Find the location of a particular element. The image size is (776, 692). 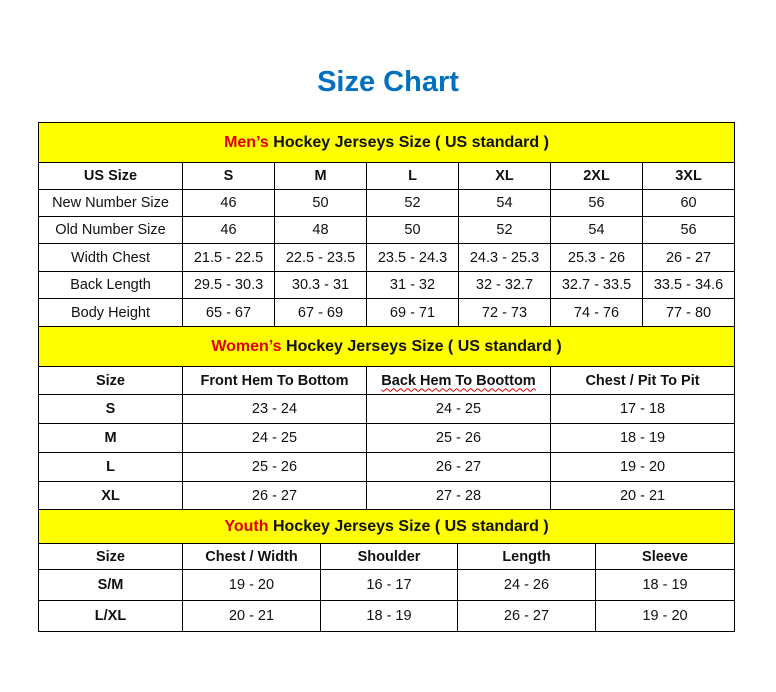

table-row: S/M 19 - 20 16 - 17 24 - 26 18 - 19 is located at coordinates (387, 585).